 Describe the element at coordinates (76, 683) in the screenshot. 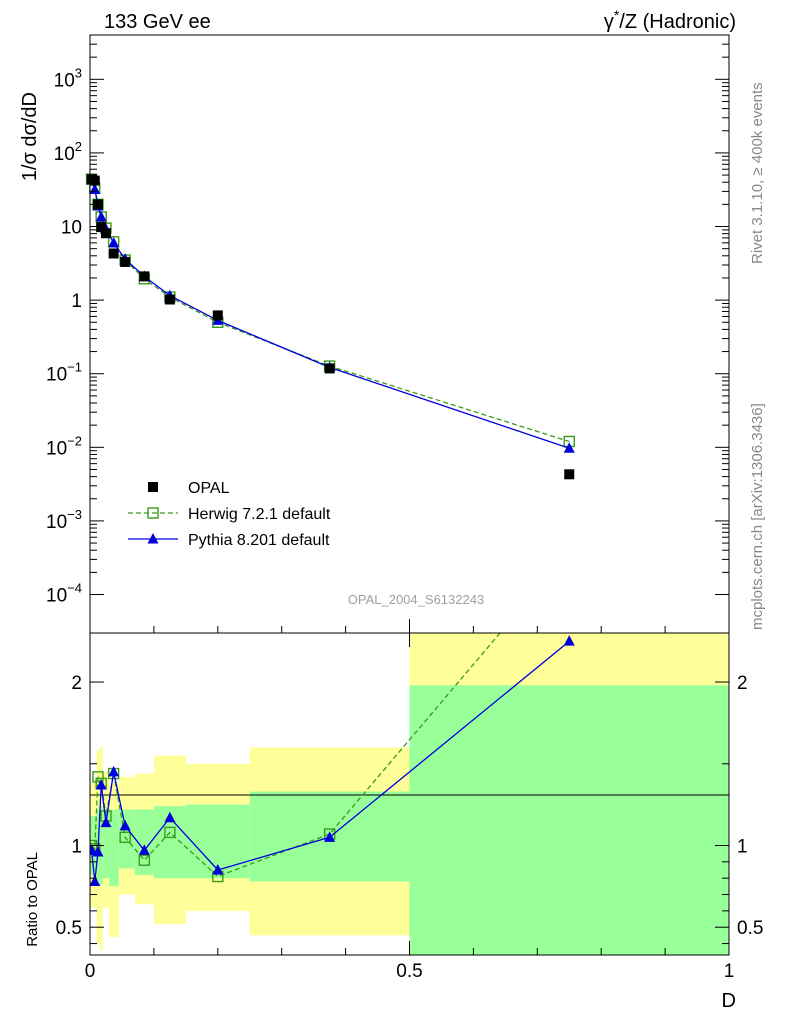

I see `ratio-y-tick-label: 2` at that location.